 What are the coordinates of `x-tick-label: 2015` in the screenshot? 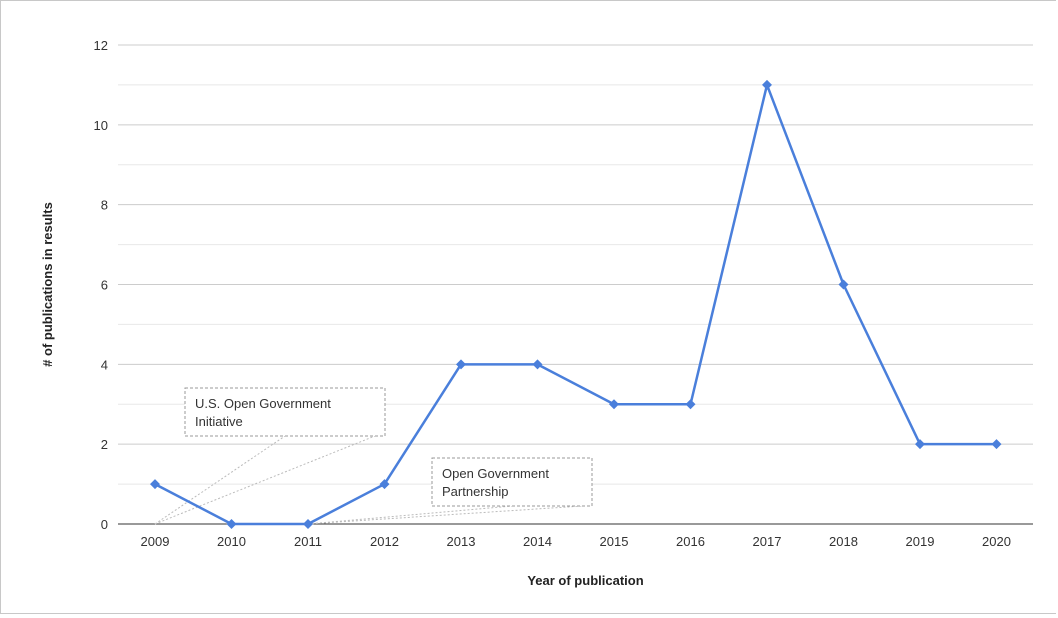 It's located at (614, 541).